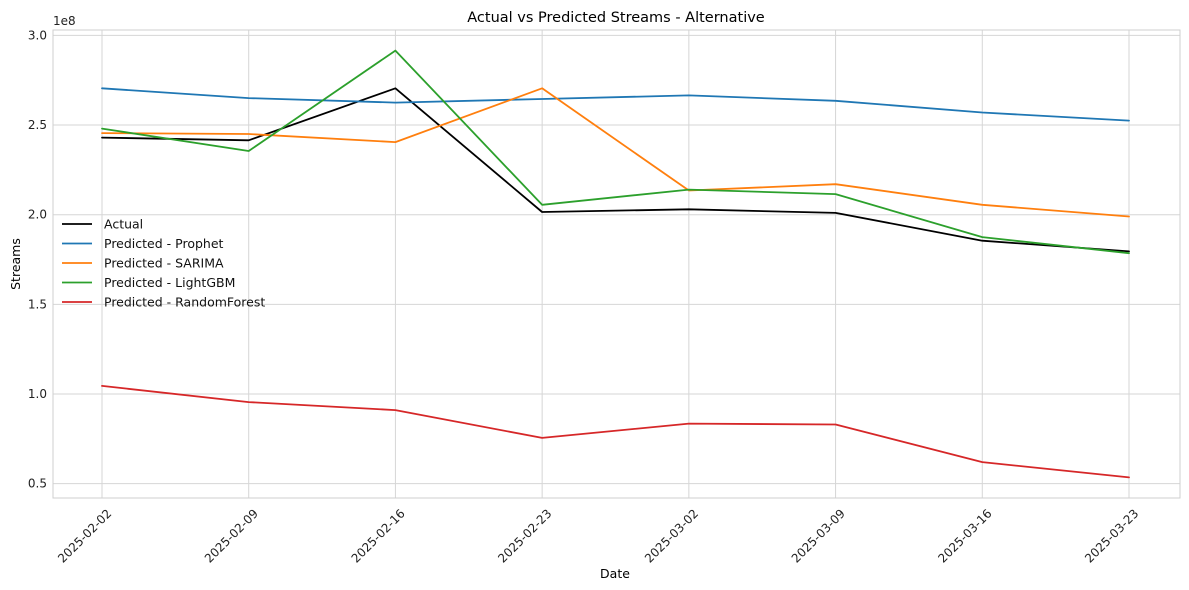 The width and height of the screenshot is (1189, 590). Describe the element at coordinates (184, 302) in the screenshot. I see `legend-label: Predicted - RandomForest` at that location.